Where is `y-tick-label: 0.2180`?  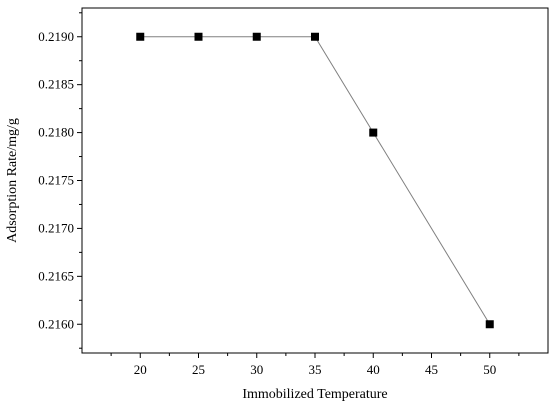
y-tick-label: 0.2180 is located at coordinates (56, 132).